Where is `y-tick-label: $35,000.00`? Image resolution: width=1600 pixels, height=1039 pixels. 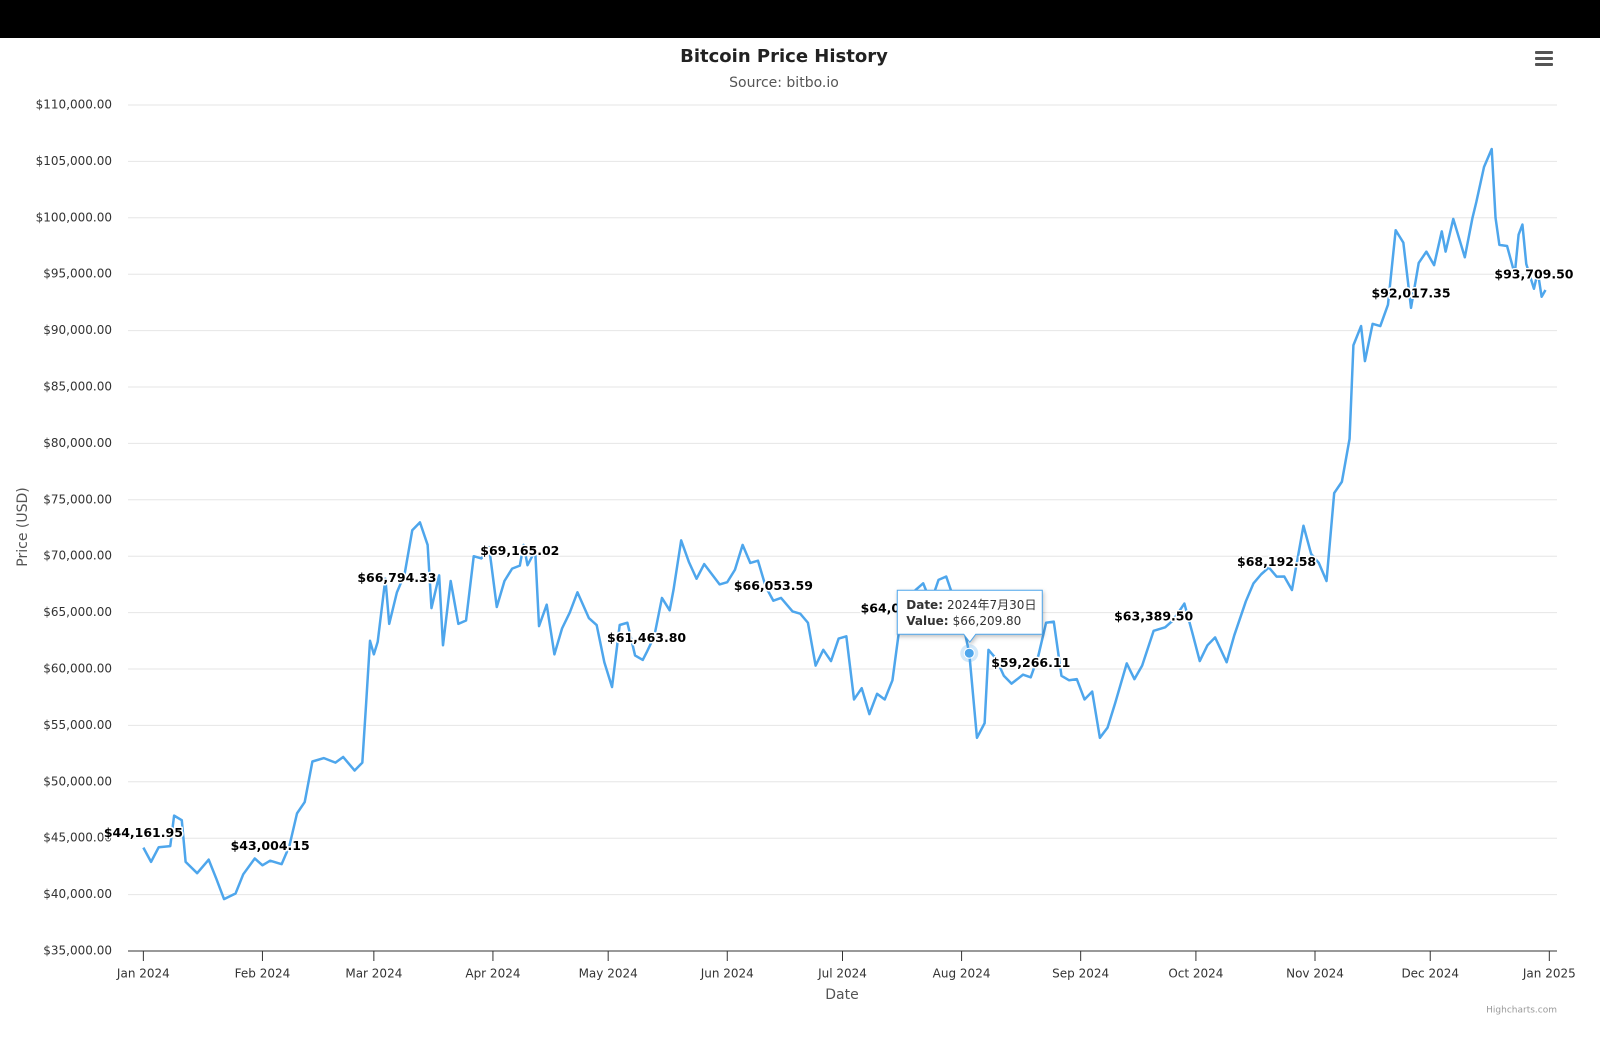
y-tick-label: $35,000.00 is located at coordinates (77, 951).